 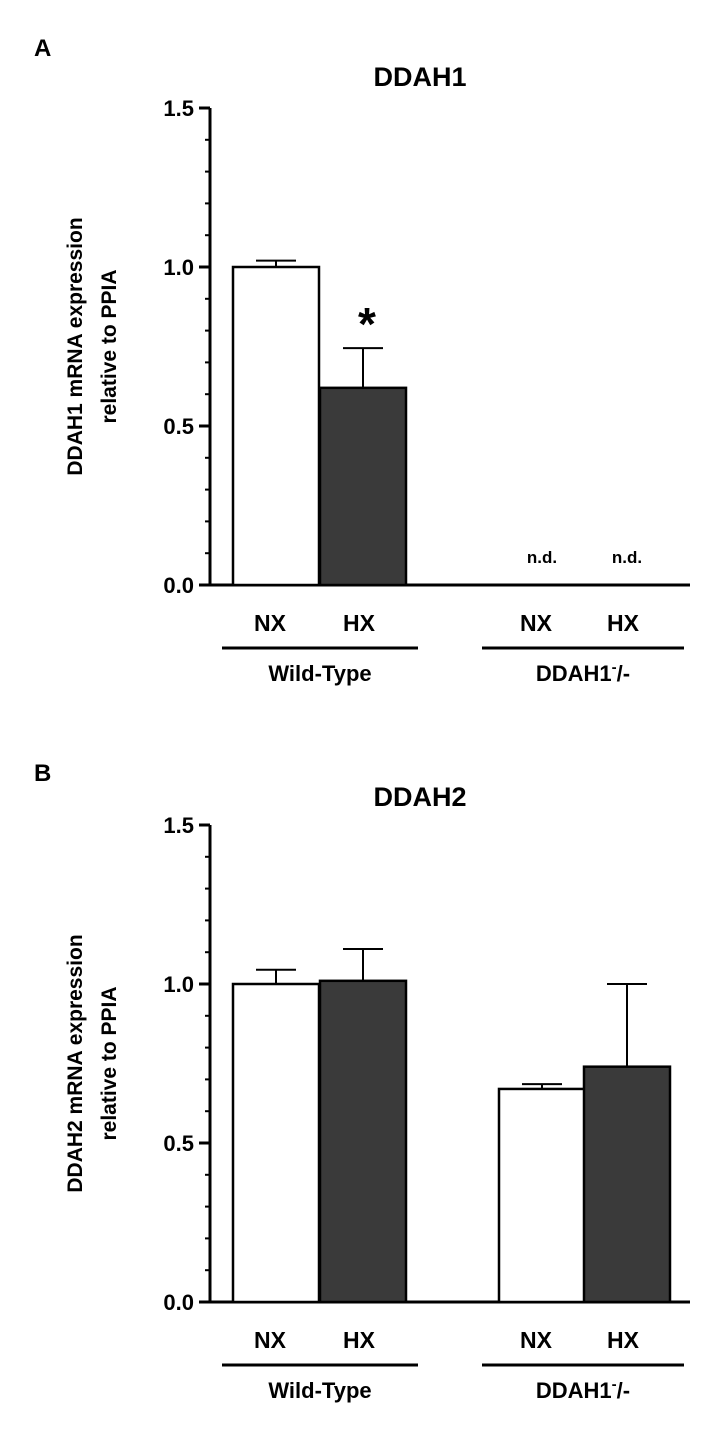 I want to click on chart-title: DDAH2, so click(x=419, y=797).